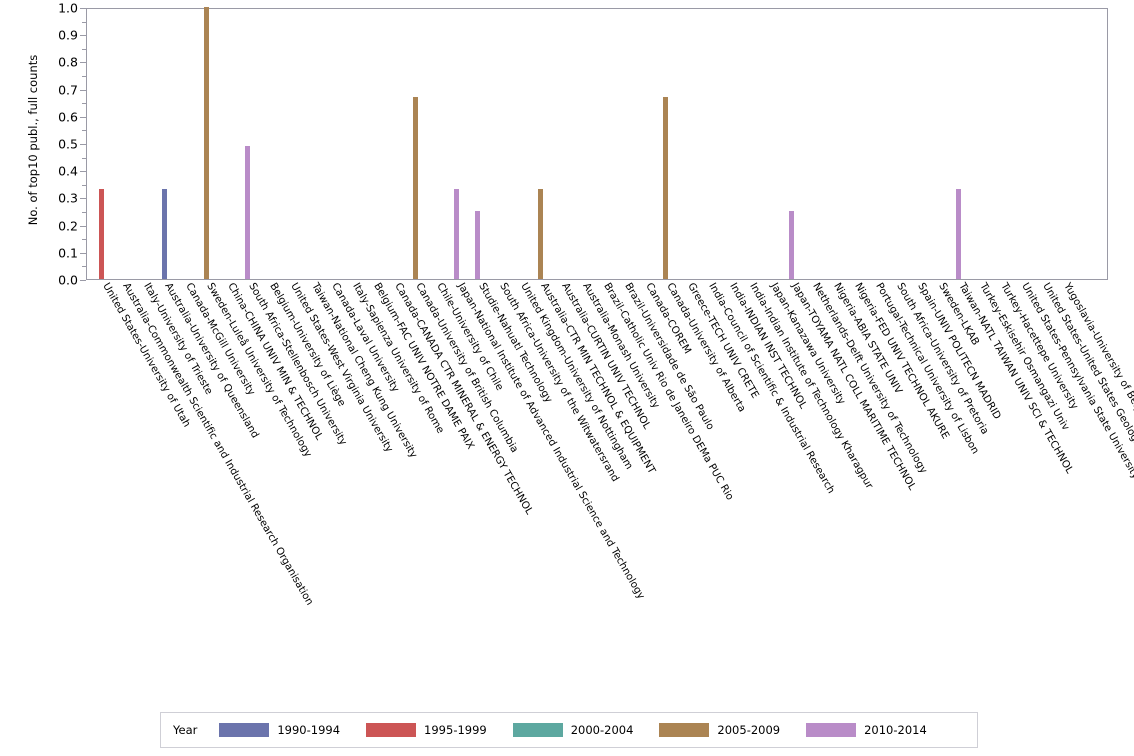 This screenshot has width=1134, height=756. What do you see at coordinates (68, 117) in the screenshot?
I see `y-axis-tick-label: 0.6` at bounding box center [68, 117].